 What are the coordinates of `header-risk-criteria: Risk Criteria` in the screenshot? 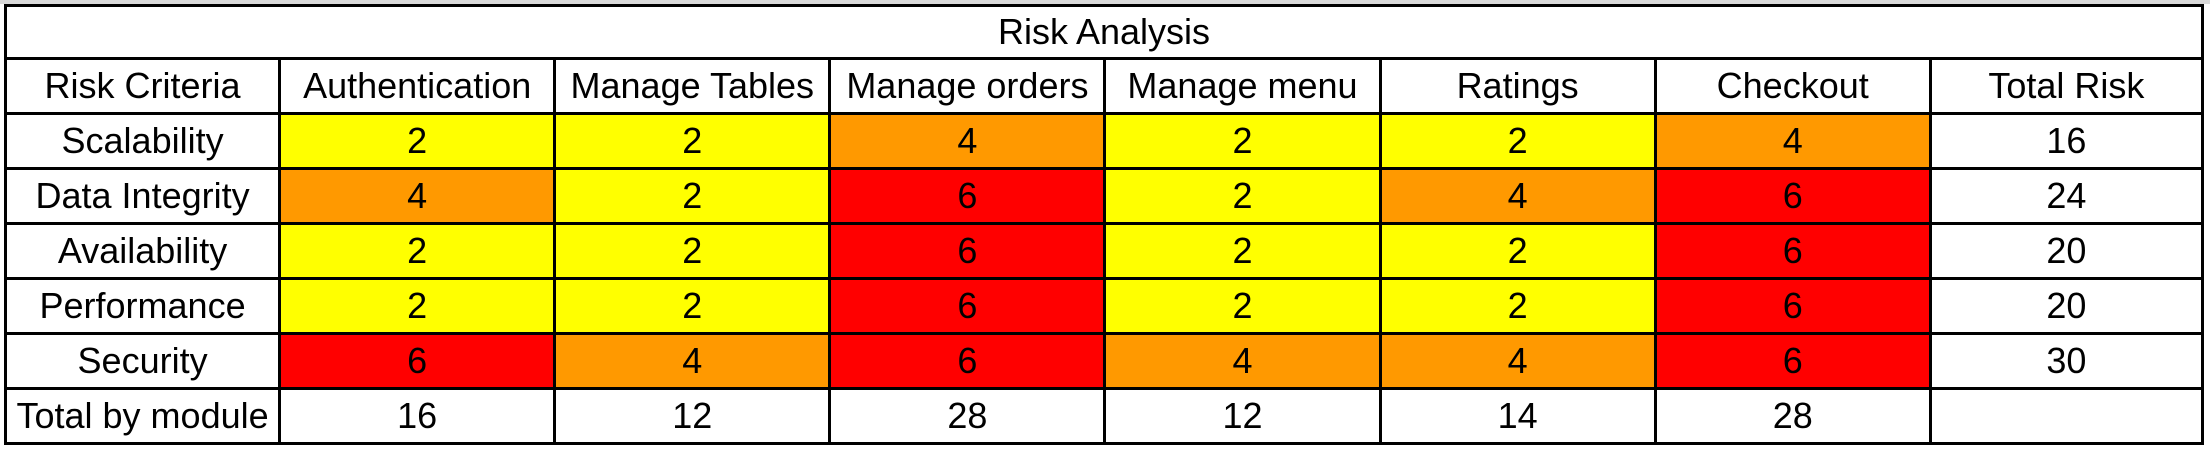 It's located at (142, 86).